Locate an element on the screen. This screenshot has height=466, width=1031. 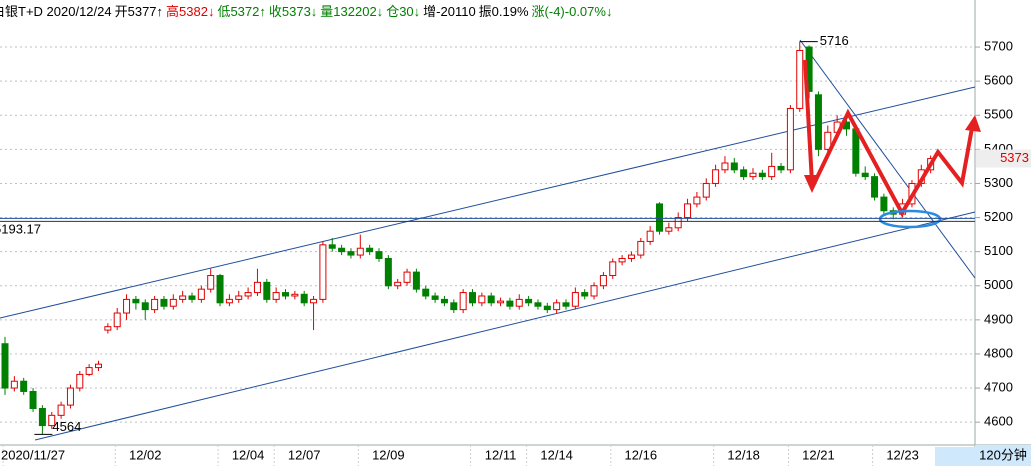
reference-label: 5193.17 is located at coordinates (20, 228).